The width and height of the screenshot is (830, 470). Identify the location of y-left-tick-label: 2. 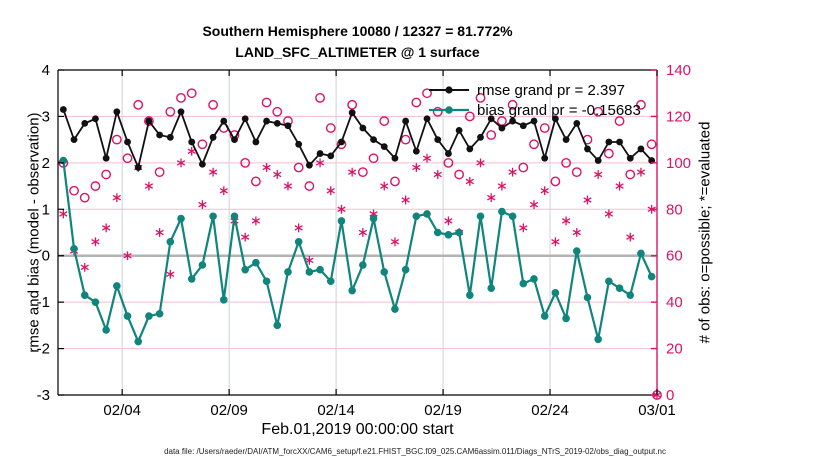
(46, 163).